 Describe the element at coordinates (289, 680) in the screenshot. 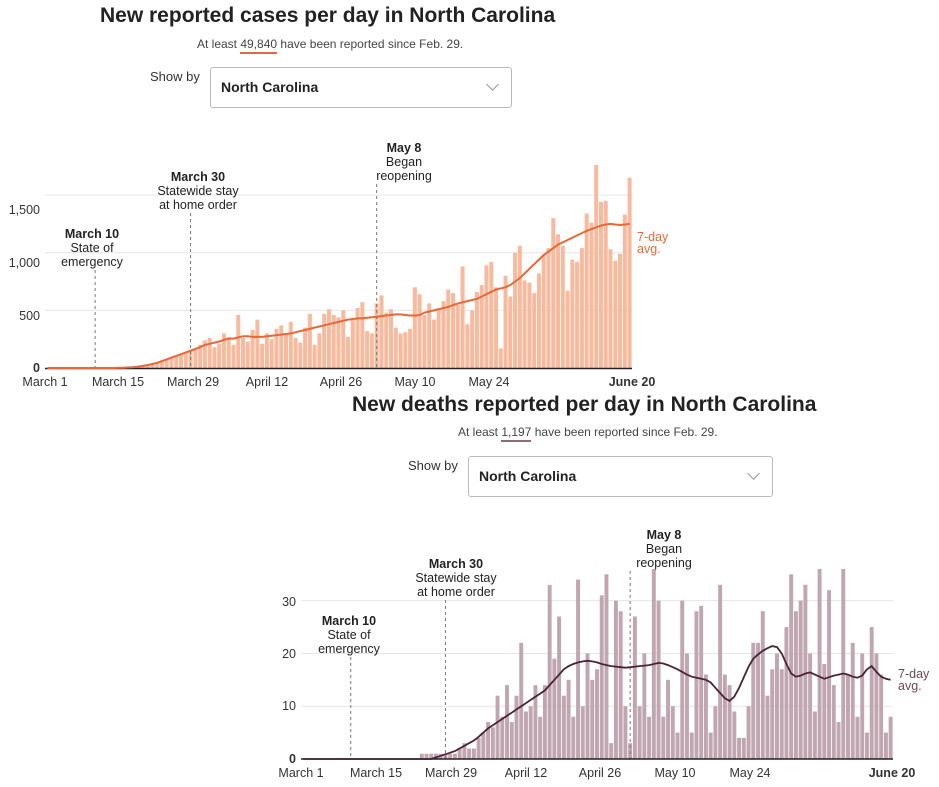

I see `deaths-y-tick-labels: 0 10 20 30` at that location.